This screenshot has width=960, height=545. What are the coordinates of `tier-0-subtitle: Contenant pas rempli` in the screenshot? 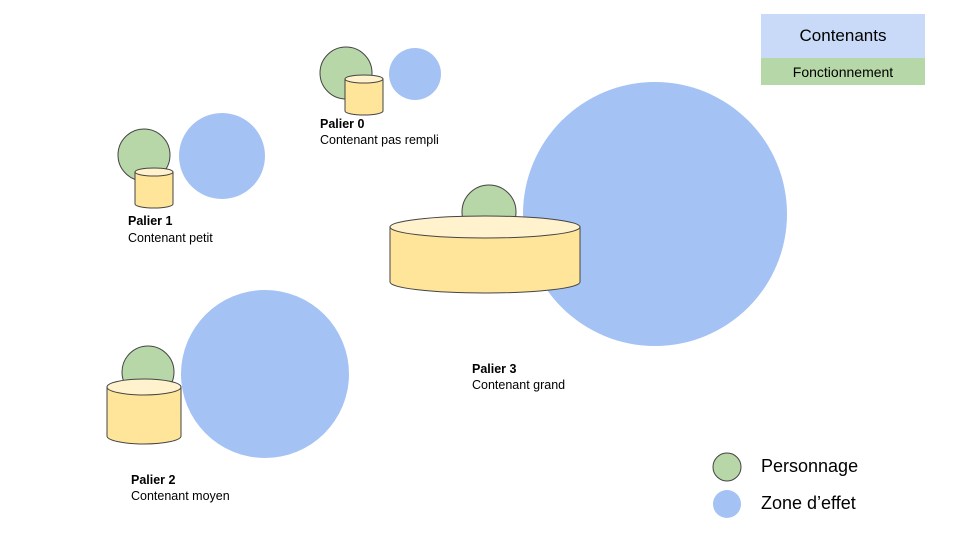 It's located at (379, 140).